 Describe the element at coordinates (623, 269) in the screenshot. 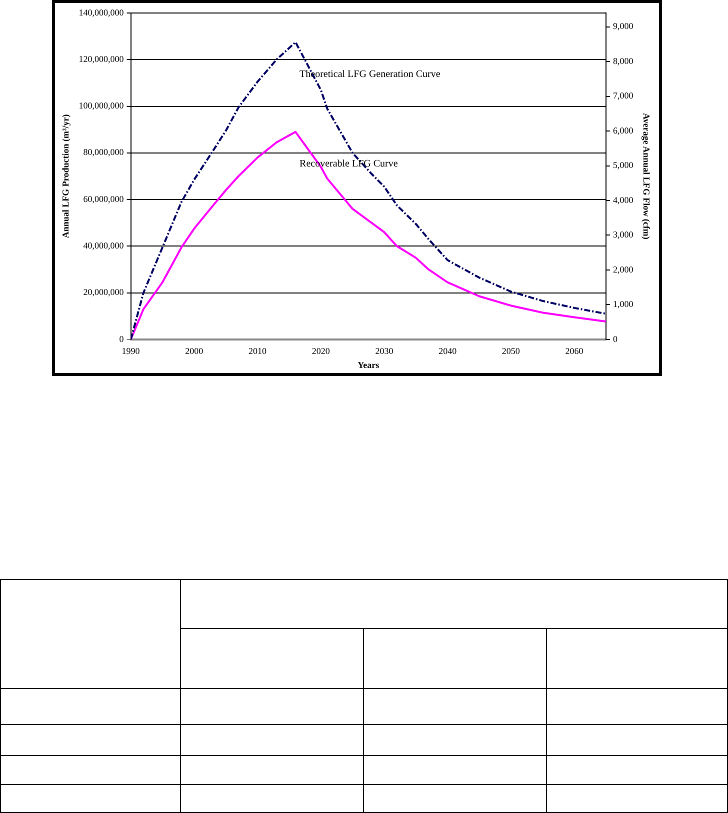

I see `y2-tick-label: 2,000` at that location.